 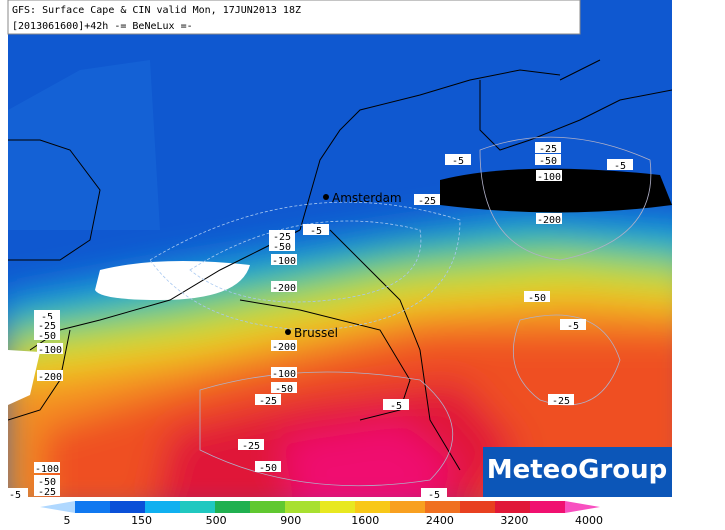 What do you see at coordinates (316, 333) in the screenshot?
I see `city-name: Brussel` at bounding box center [316, 333].